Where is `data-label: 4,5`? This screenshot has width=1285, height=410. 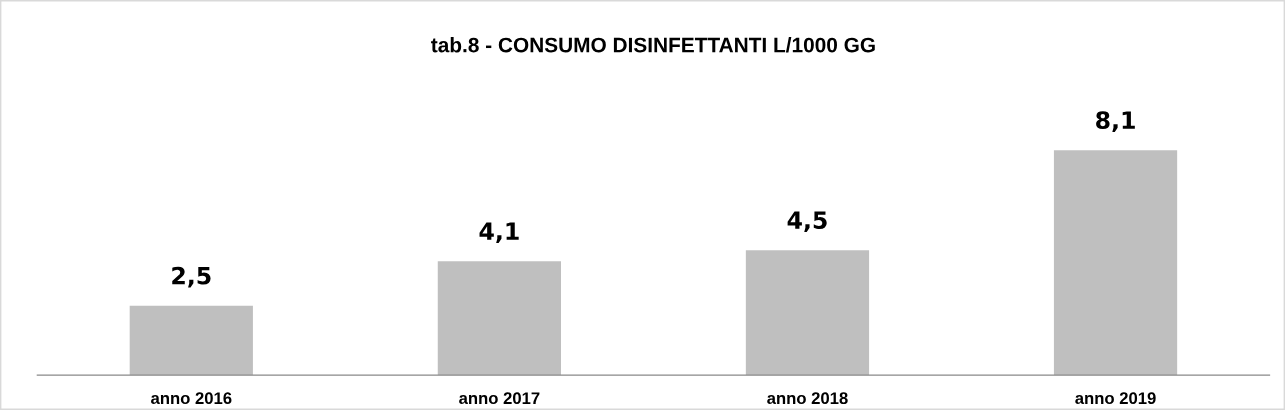
data-label: 4,5 is located at coordinates (807, 222).